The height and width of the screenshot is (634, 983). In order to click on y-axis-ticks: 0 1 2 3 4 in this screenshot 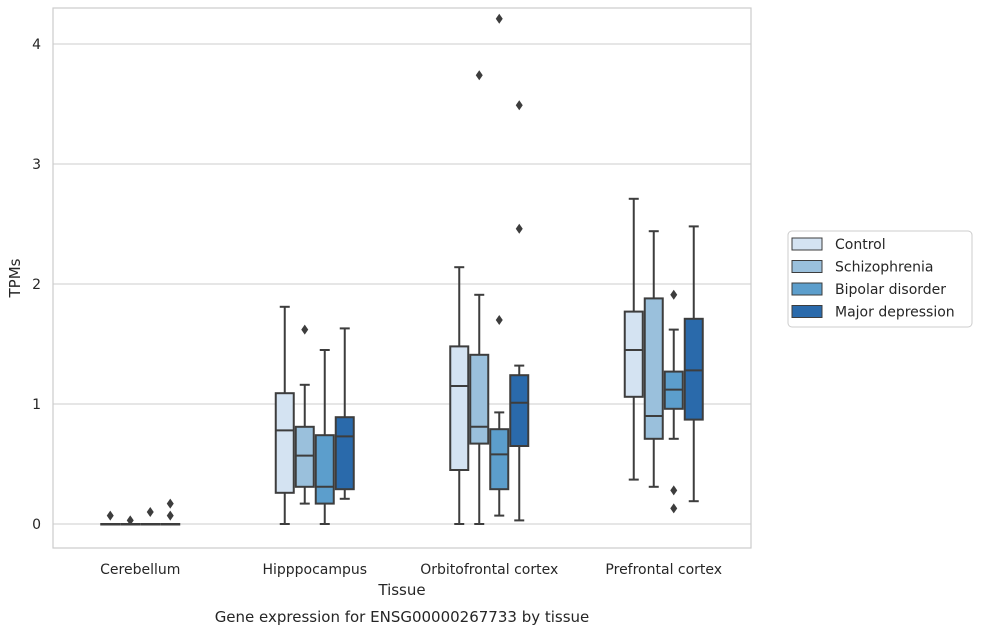, I will do `click(36, 285)`.